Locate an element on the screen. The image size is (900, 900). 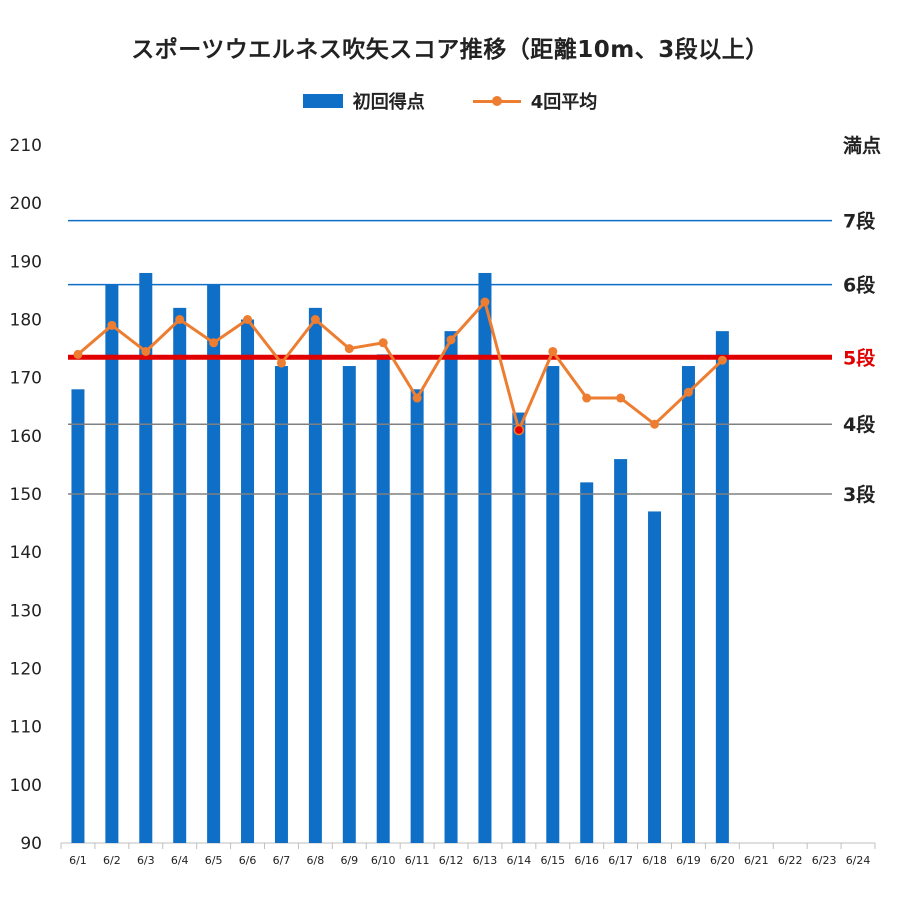
x-tick-label: 6/1 is located at coordinates (78, 860).